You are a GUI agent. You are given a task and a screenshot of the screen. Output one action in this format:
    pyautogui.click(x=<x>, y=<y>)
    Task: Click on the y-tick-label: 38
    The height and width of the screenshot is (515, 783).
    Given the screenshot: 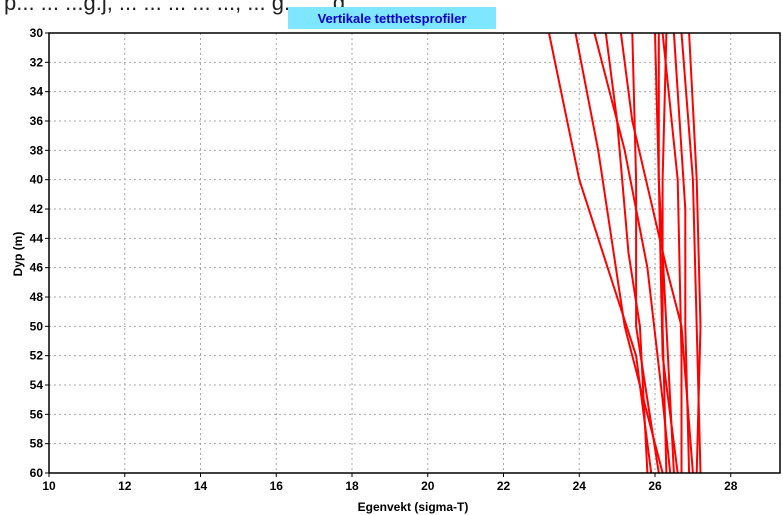 What is the action you would take?
    pyautogui.click(x=37, y=150)
    